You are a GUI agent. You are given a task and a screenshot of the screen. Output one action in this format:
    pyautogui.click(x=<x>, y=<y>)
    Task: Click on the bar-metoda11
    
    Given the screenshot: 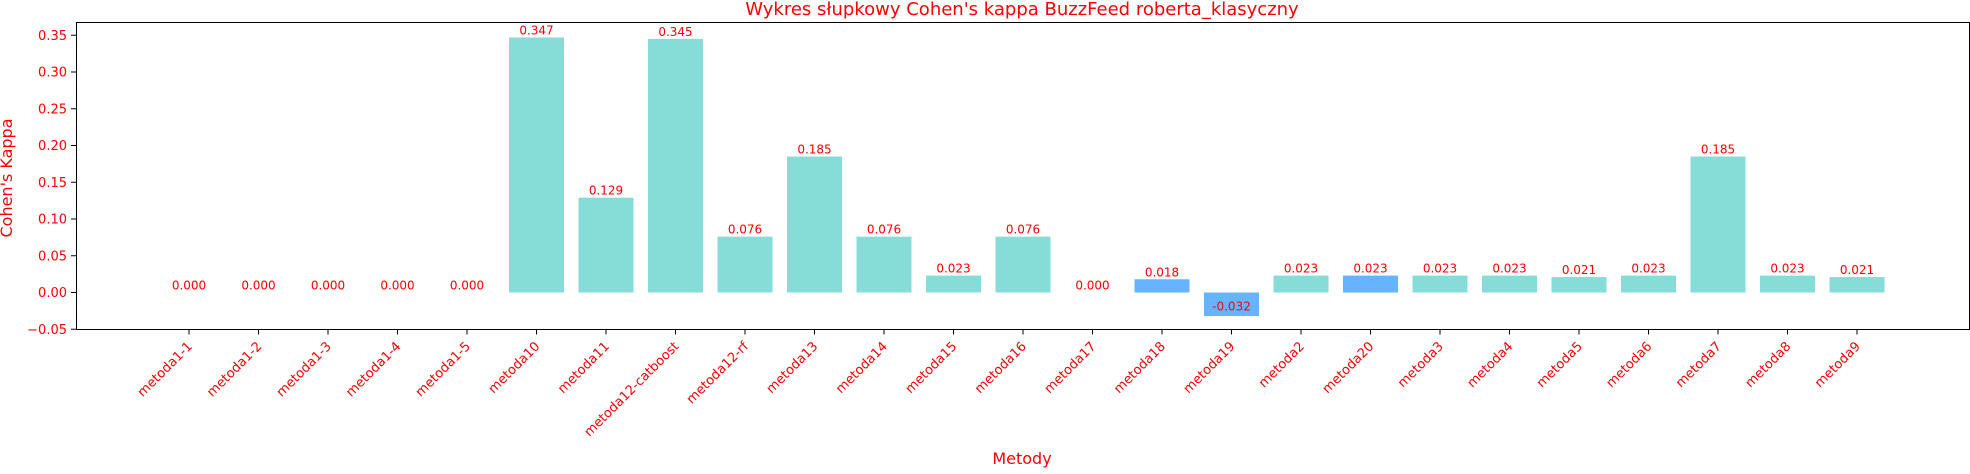 What is the action you would take?
    pyautogui.click(x=606, y=245)
    